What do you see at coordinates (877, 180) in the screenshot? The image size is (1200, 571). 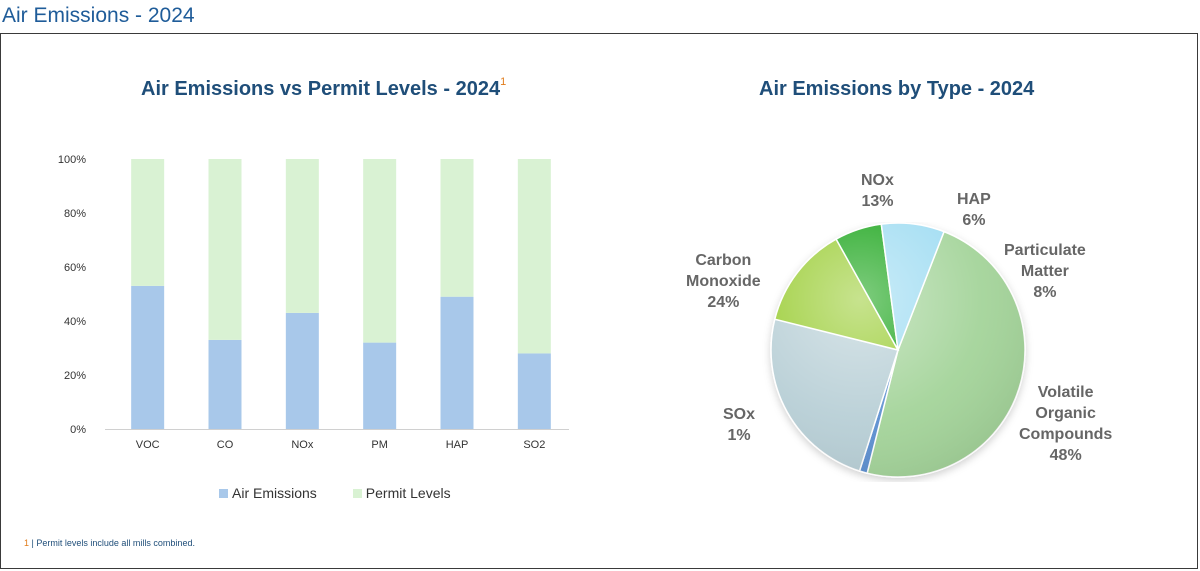 I see `pie-label-nox-name: NOx` at bounding box center [877, 180].